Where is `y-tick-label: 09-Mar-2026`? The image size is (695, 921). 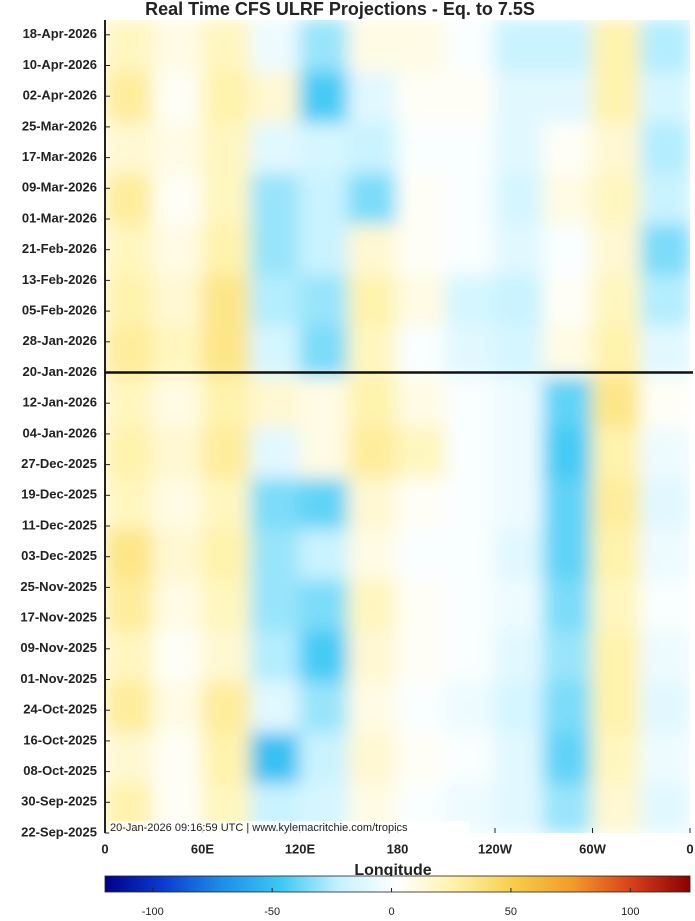 y-tick-label: 09-Mar-2026 is located at coordinates (59, 187).